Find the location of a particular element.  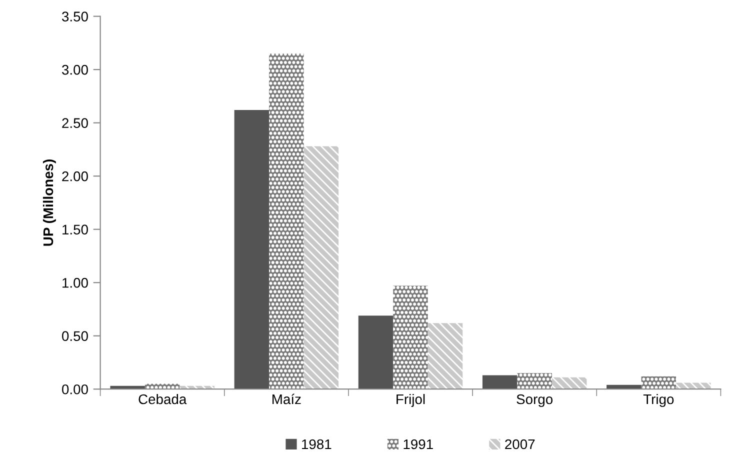

x-tick-label: Frijol is located at coordinates (410, 400).